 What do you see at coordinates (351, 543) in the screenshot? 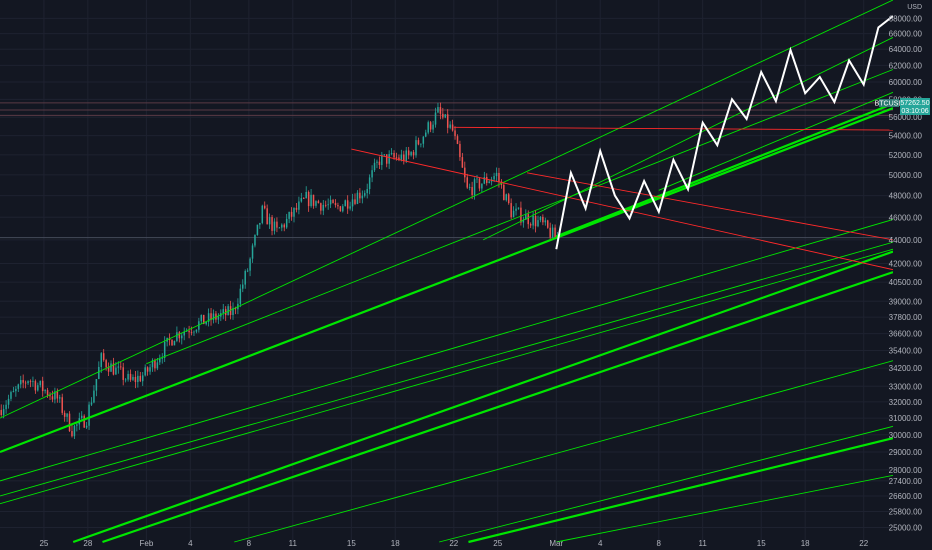
I see `time-tick-label: 15` at bounding box center [351, 543].